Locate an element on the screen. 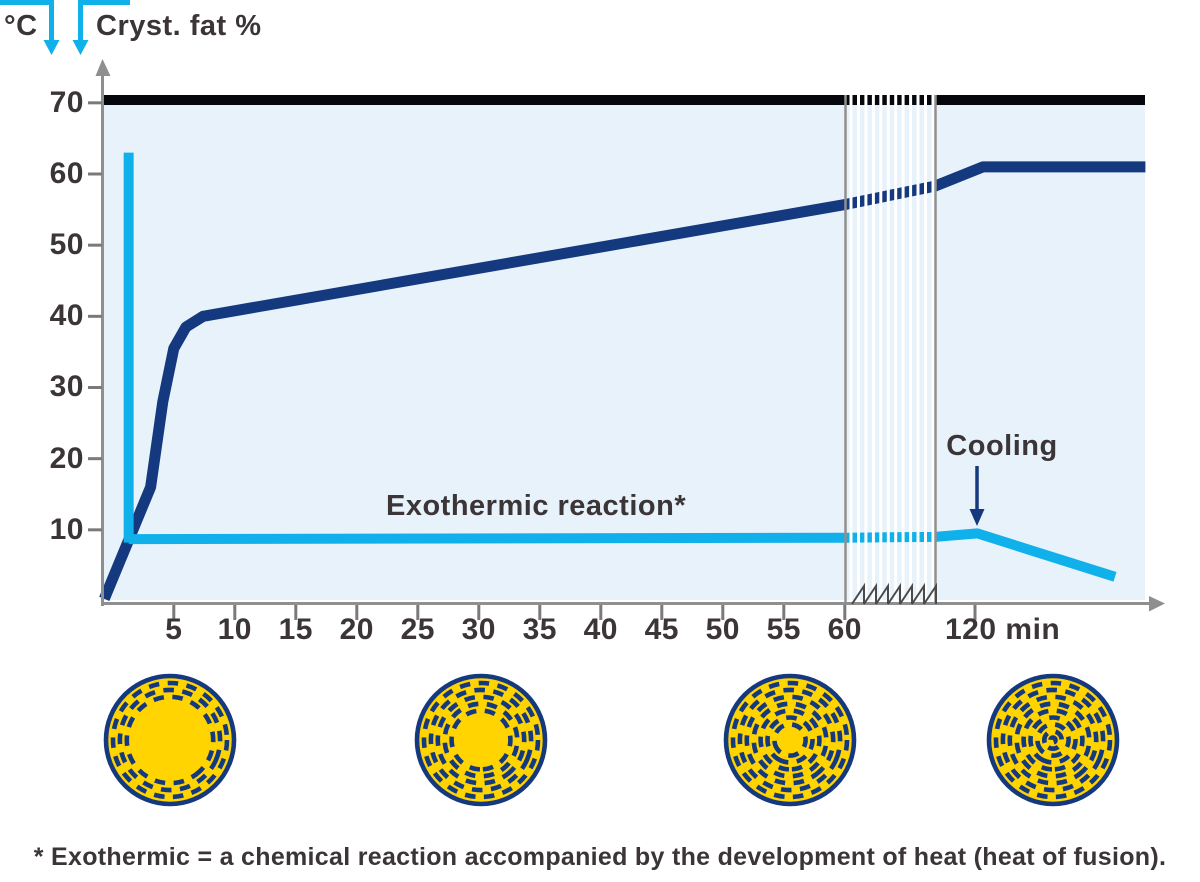  x-axis-tick-label: 55 is located at coordinates (783, 629).